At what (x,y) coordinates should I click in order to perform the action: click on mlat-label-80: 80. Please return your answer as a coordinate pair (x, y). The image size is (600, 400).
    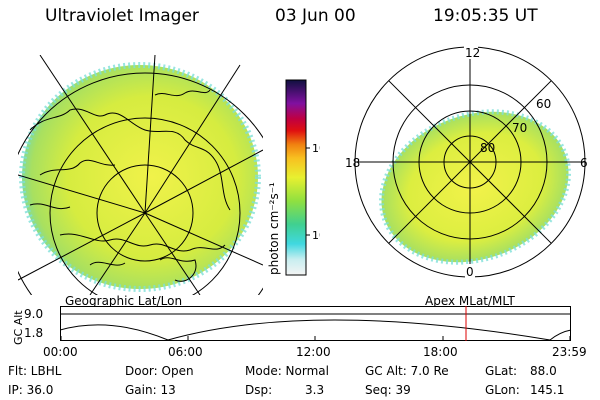
    Looking at the image, I should click on (487, 148).